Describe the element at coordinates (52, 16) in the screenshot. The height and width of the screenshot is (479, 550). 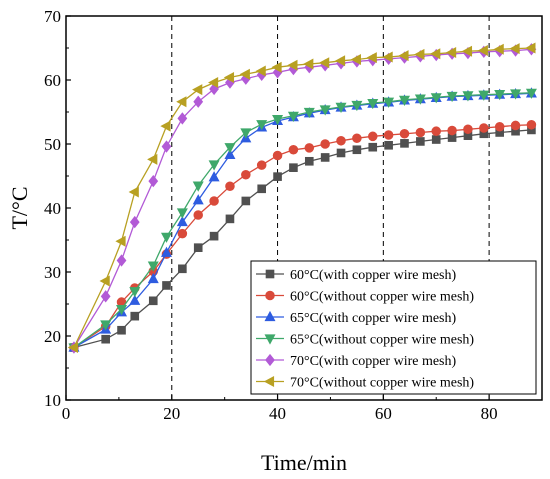
I see `y-tick-label-70: 70` at that location.